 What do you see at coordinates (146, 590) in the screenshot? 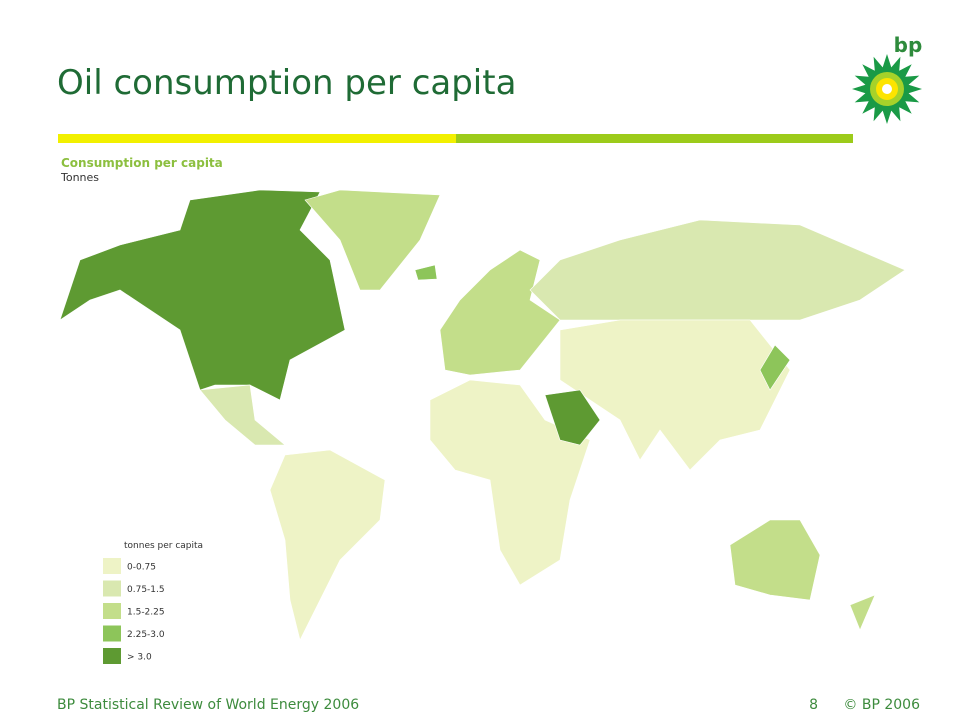
I see `legend-label: 0.75-1.5` at bounding box center [146, 590].